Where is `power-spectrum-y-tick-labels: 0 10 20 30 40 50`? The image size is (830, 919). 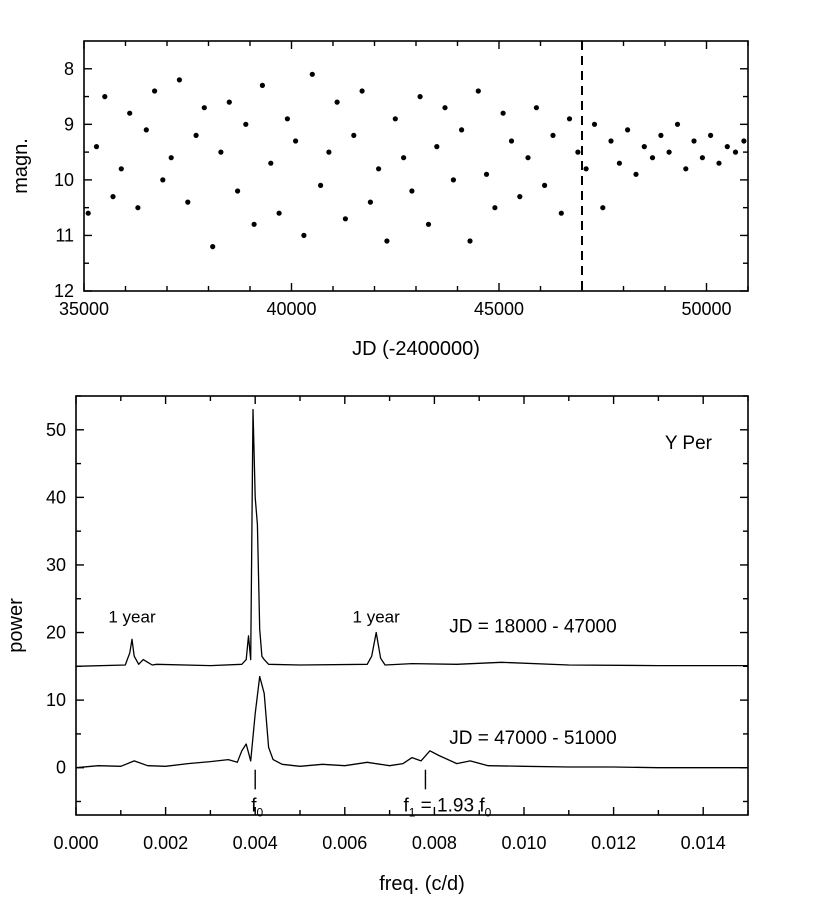
power-spectrum-y-tick-labels: 0 10 20 30 40 50 is located at coordinates (56, 599).